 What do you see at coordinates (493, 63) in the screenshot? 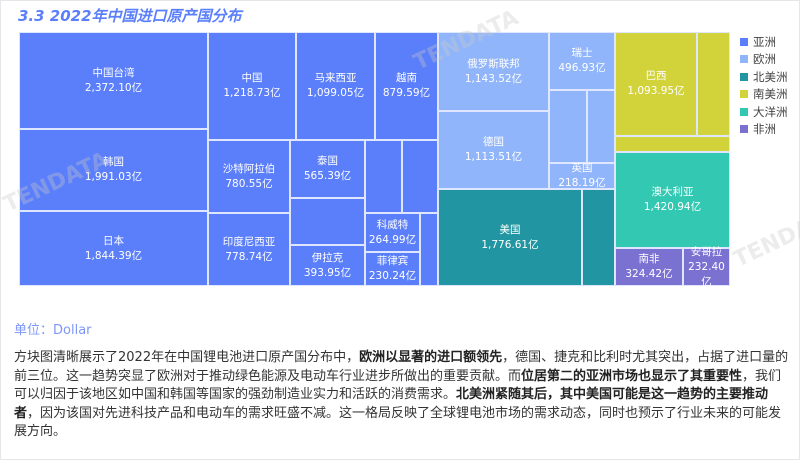
I see `cell-name: 俄罗斯联邦` at bounding box center [493, 63].